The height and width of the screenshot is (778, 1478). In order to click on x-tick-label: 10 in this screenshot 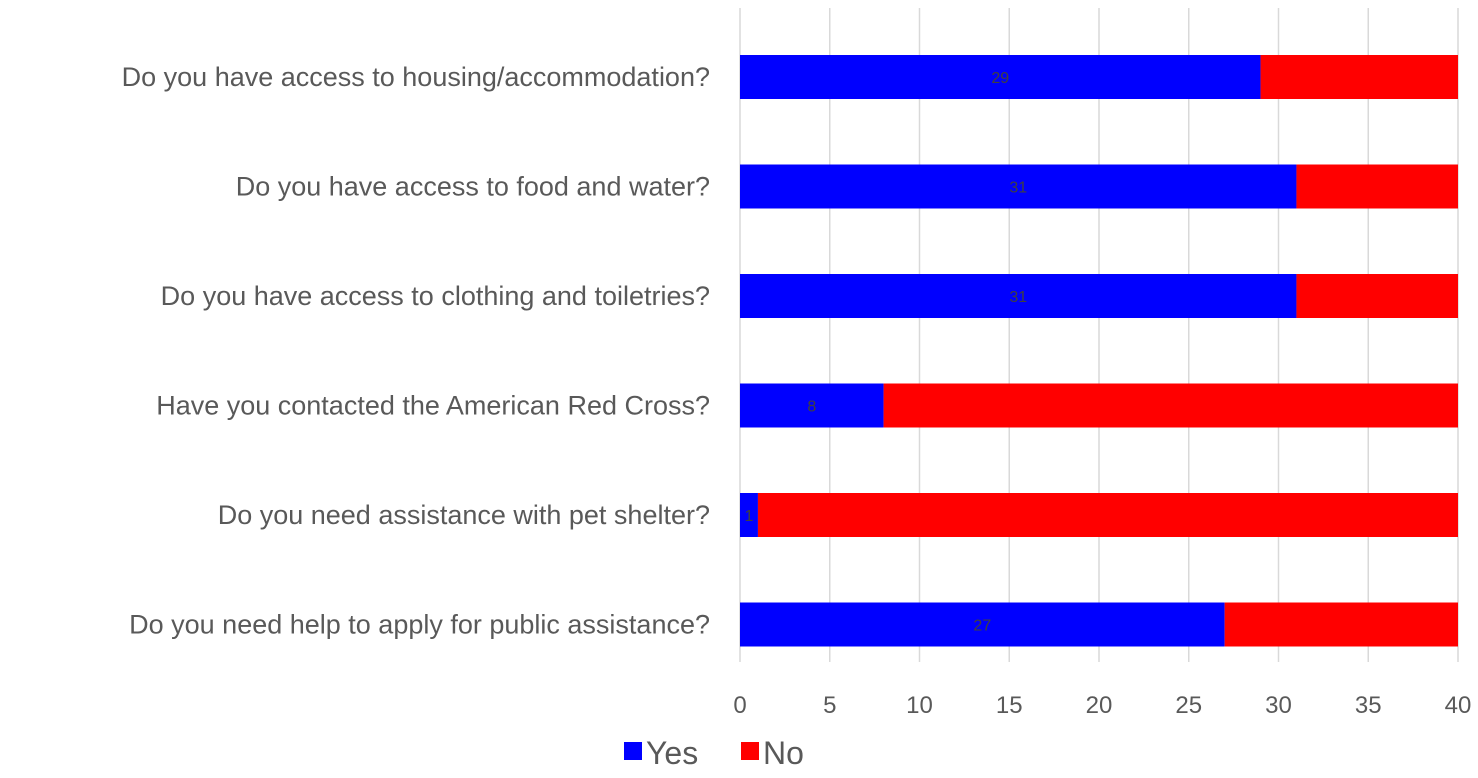, I will do `click(919, 705)`.